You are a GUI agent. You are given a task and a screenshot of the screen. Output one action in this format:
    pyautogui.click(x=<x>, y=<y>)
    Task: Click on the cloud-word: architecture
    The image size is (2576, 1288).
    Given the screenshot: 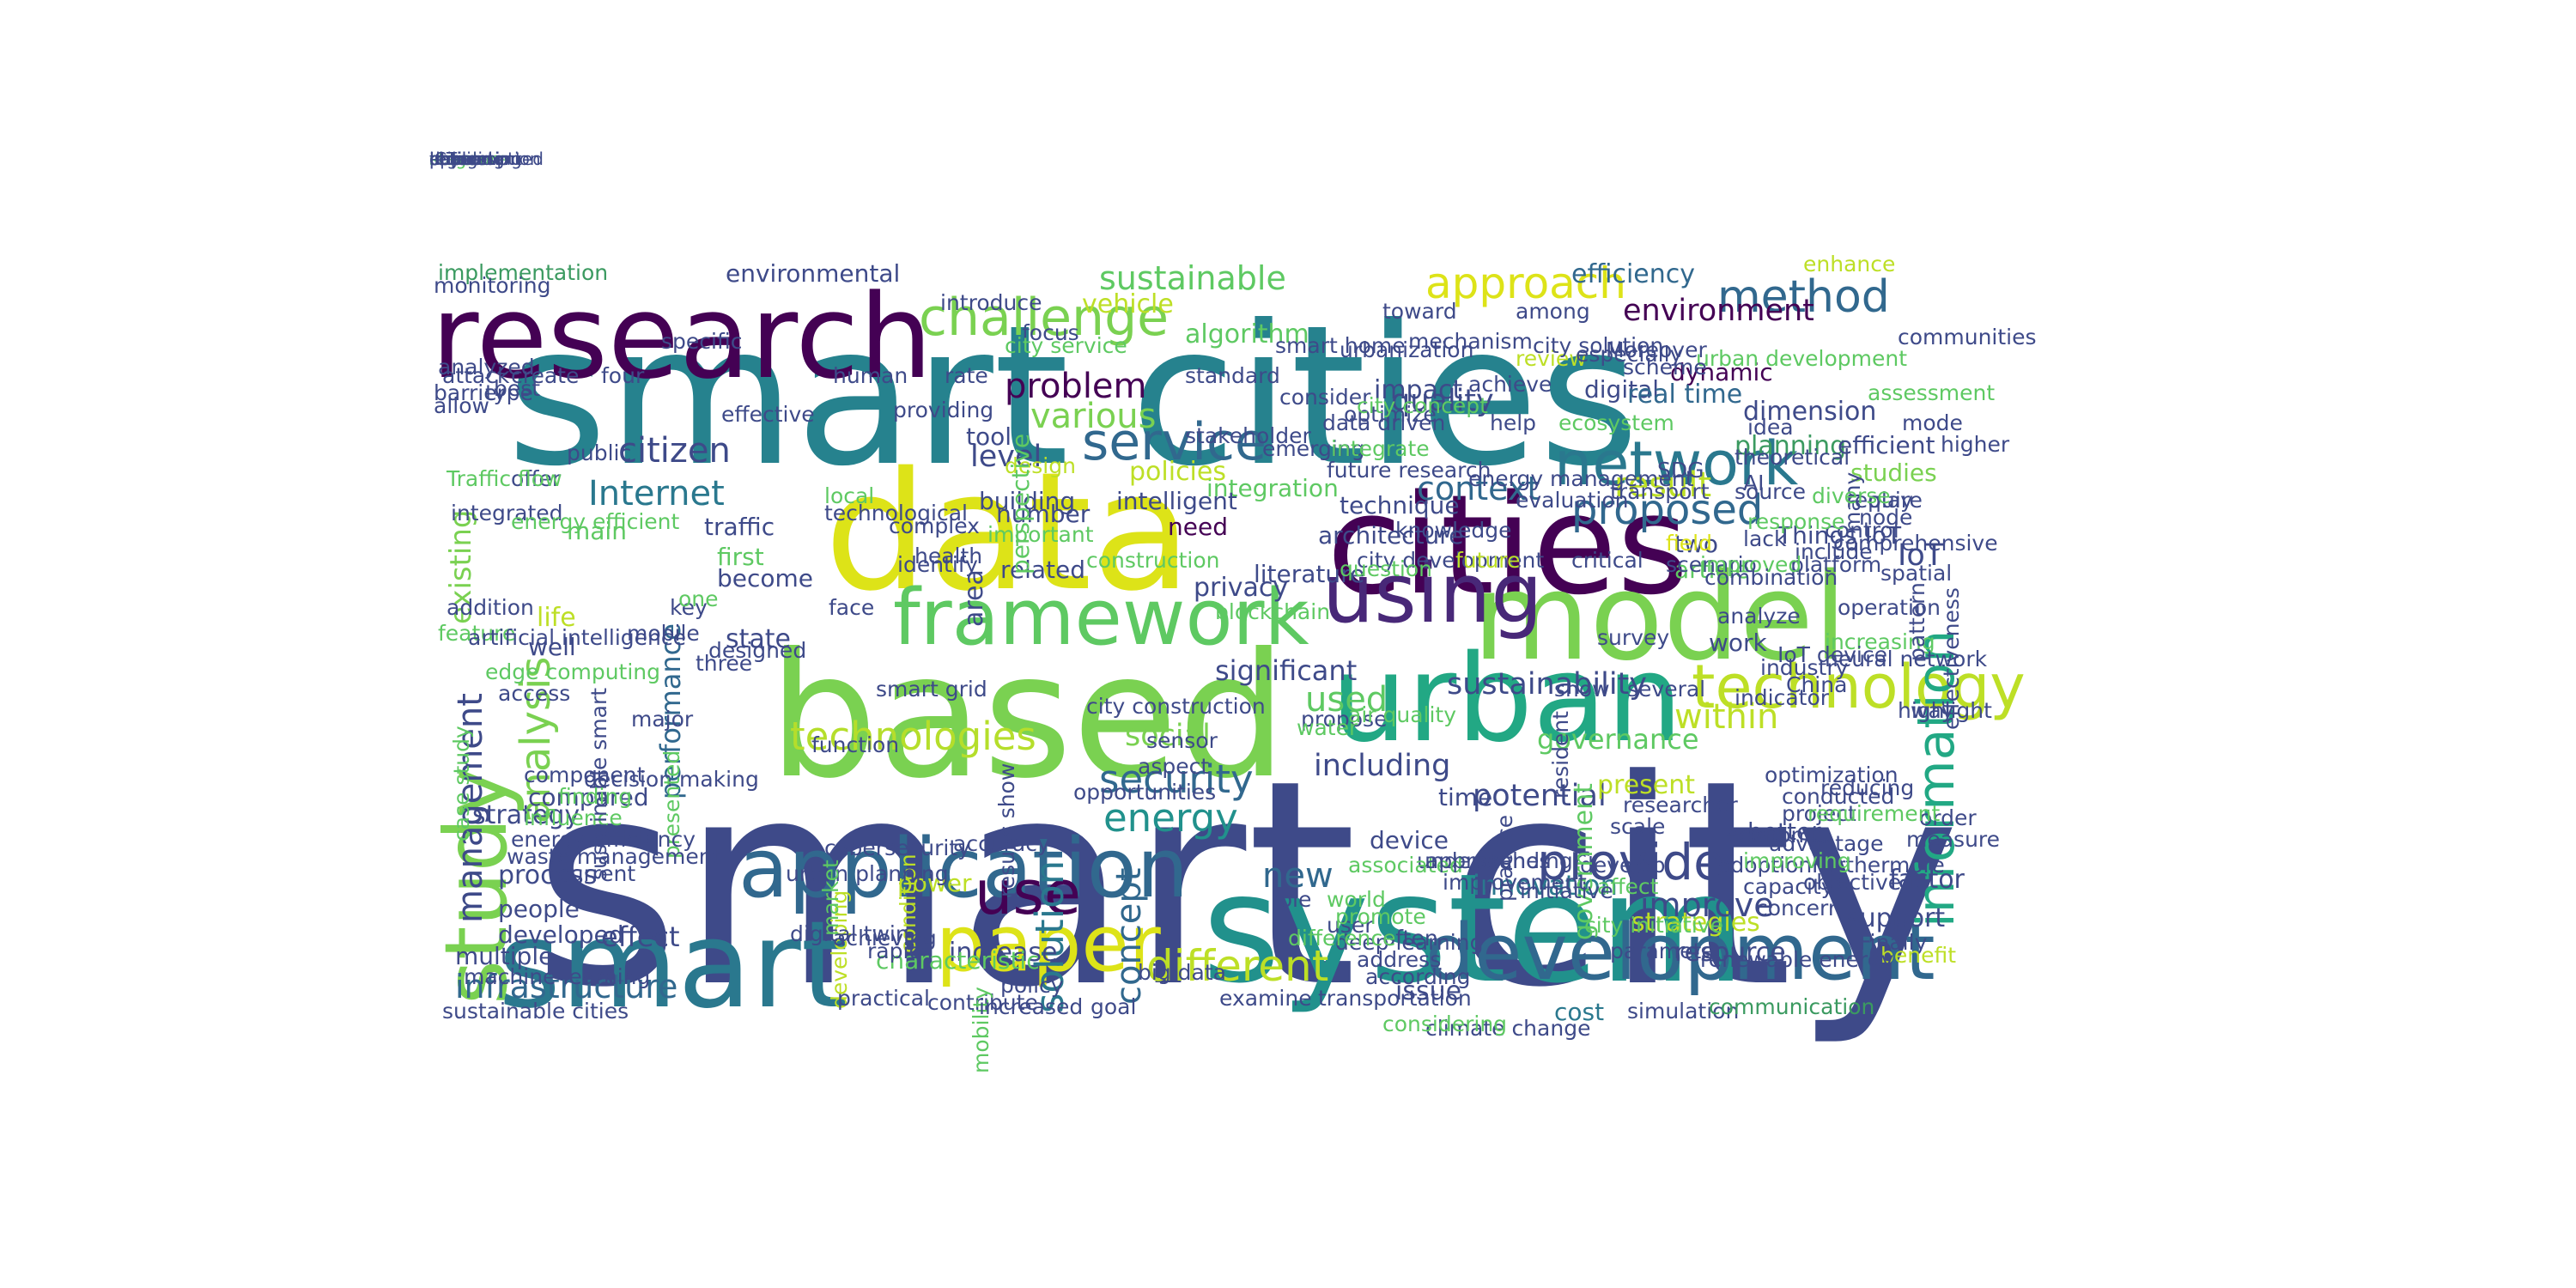 What is the action you would take?
    pyautogui.click(x=1391, y=535)
    